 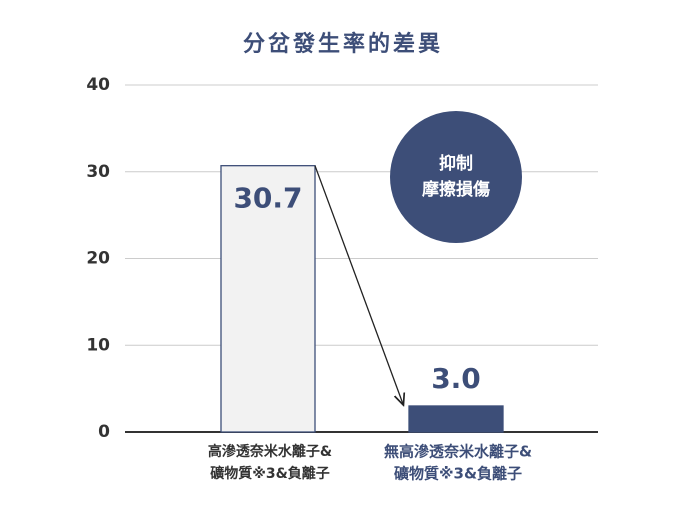 I want to click on y-tick-label: 30, so click(x=98, y=172).